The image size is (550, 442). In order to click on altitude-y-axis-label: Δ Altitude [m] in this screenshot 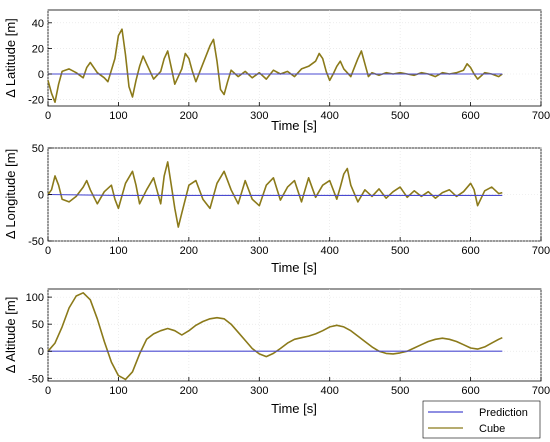, I will do `click(10, 335)`.